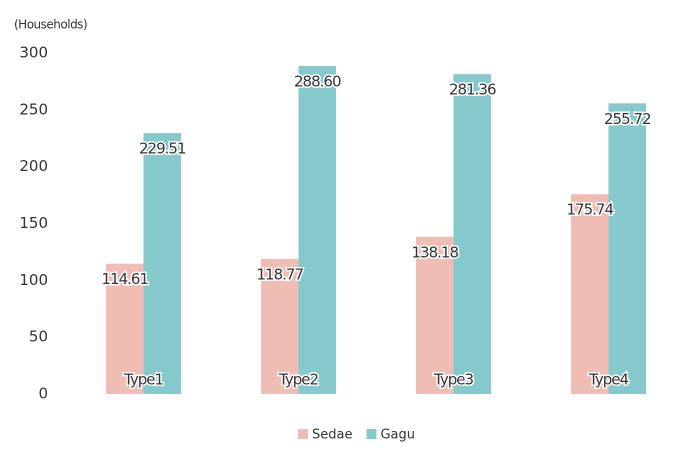  What do you see at coordinates (280, 274) in the screenshot?
I see `data-label: 118.77` at bounding box center [280, 274].